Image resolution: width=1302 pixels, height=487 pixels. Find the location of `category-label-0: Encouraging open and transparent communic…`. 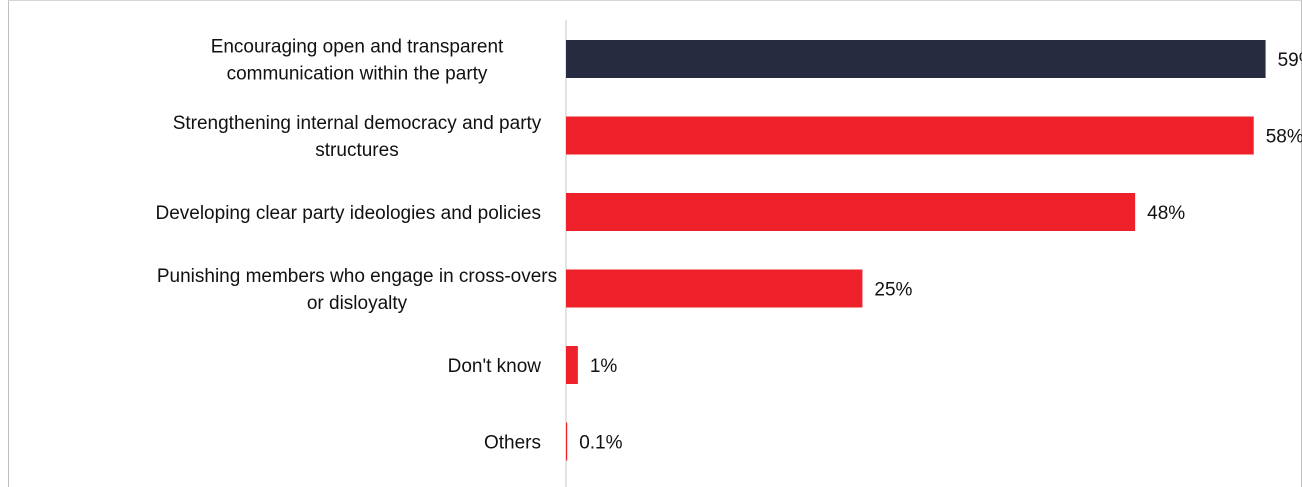

category-label-0: Encouraging open and transparent communic… is located at coordinates (357, 61).